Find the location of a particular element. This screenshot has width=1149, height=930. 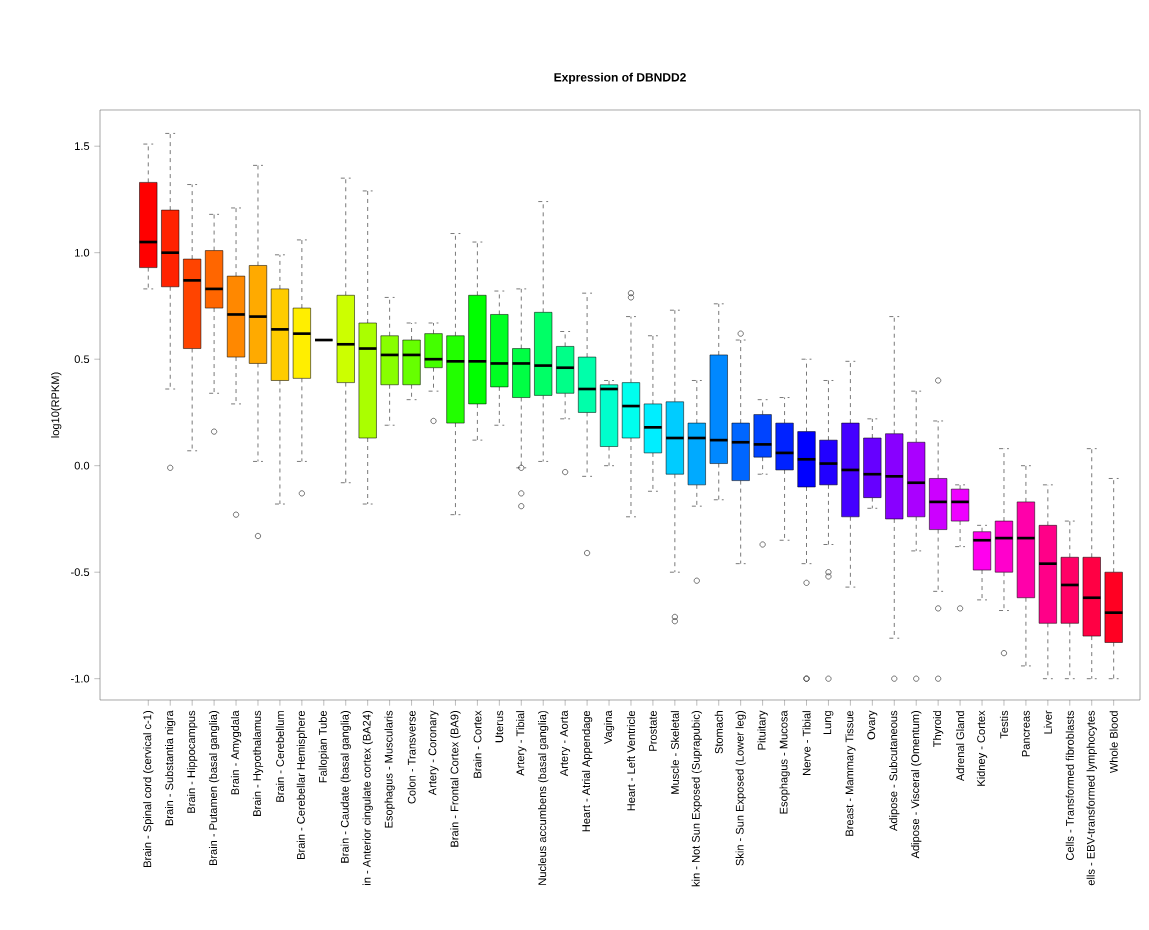

x-tick-label: Brain - Cerebellum is located at coordinates (279, 756).